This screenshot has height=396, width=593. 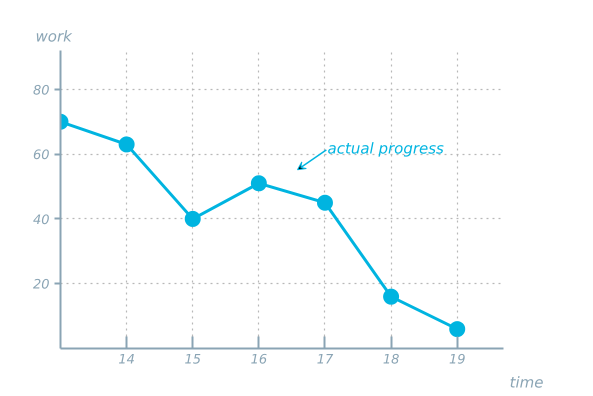 What do you see at coordinates (41, 156) in the screenshot?
I see `y-tick-label: 60` at bounding box center [41, 156].